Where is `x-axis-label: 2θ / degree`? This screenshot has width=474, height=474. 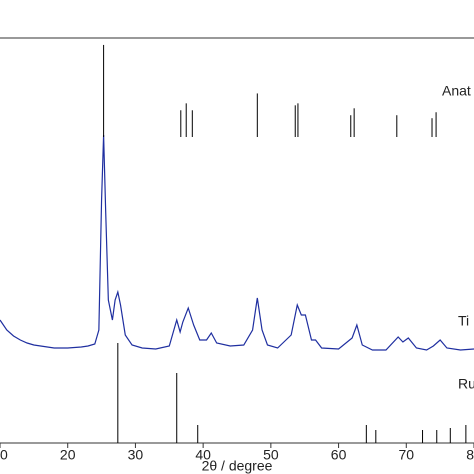
x-axis-label: 2θ / degree is located at coordinates (237, 466).